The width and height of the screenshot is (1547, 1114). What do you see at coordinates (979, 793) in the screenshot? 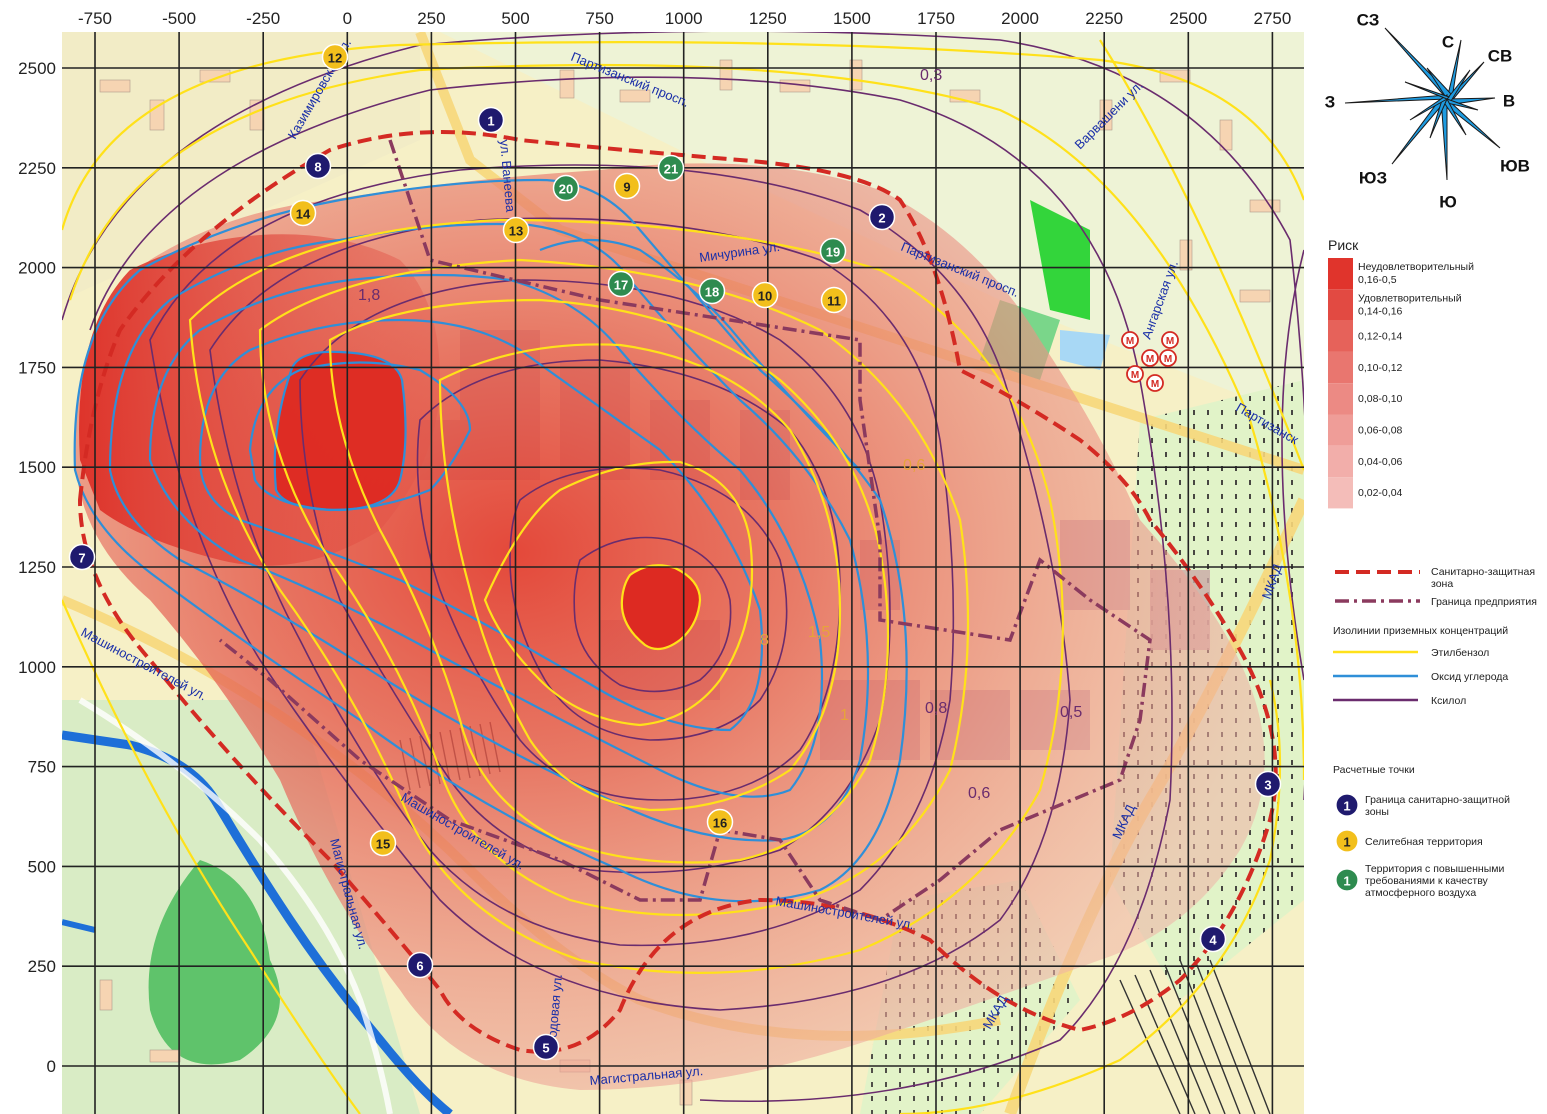
I see `isoline-value: 0,6` at bounding box center [979, 793].